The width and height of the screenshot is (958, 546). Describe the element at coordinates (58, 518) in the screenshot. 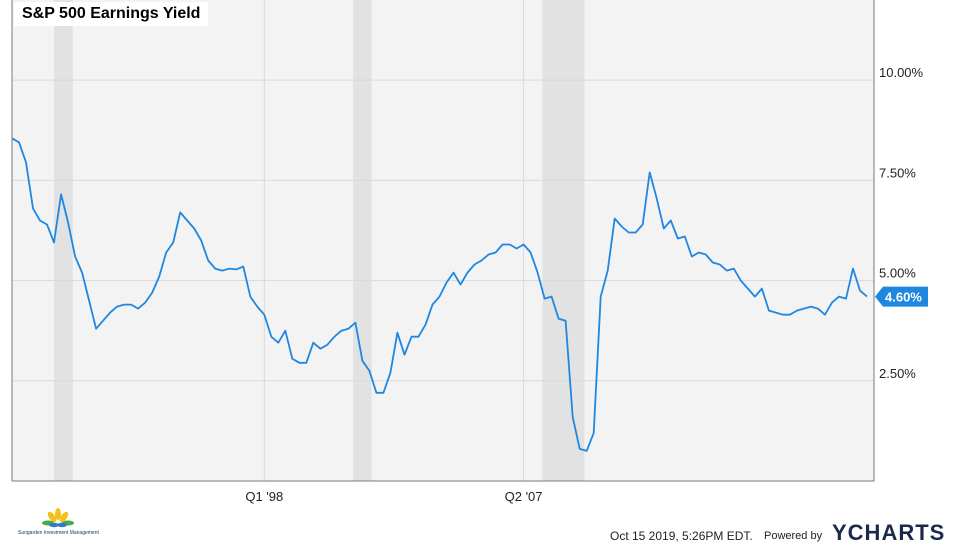

I see `company-logo` at that location.